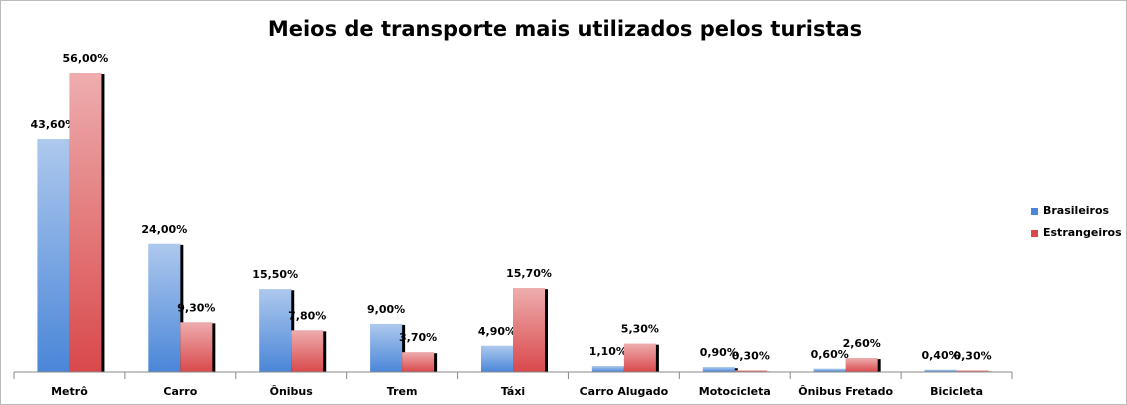 Image resolution: width=1127 pixels, height=405 pixels. What do you see at coordinates (529, 273) in the screenshot?
I see `data-label: 15,70%` at bounding box center [529, 273].